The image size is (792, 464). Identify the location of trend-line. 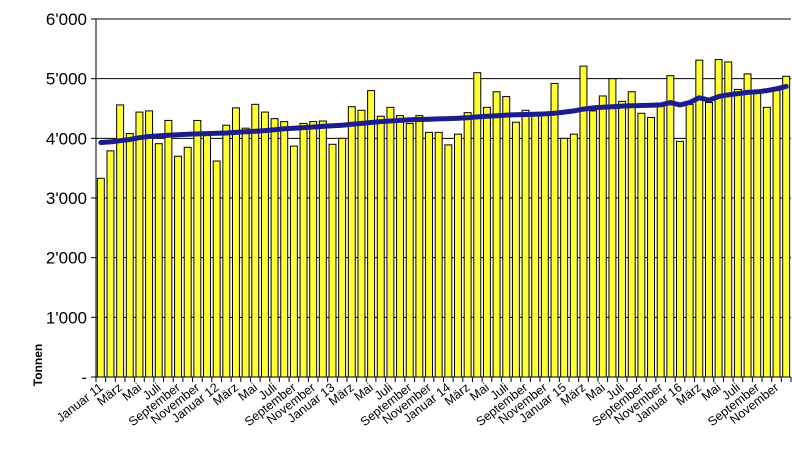
(443, 114).